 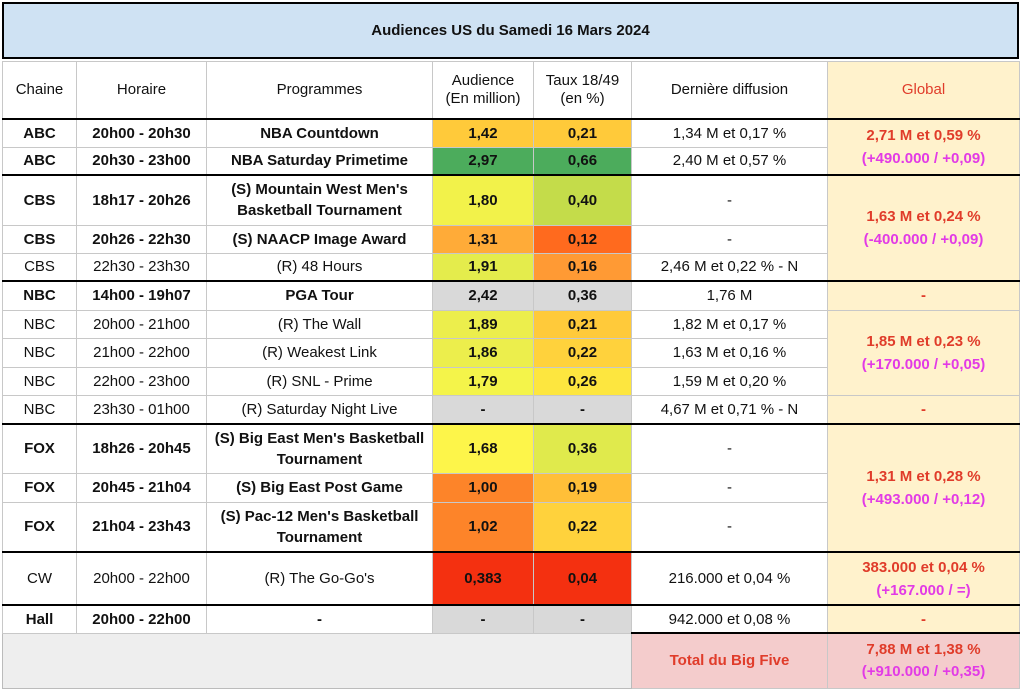 I want to click on header-chaine: Chaine, so click(x=39, y=90).